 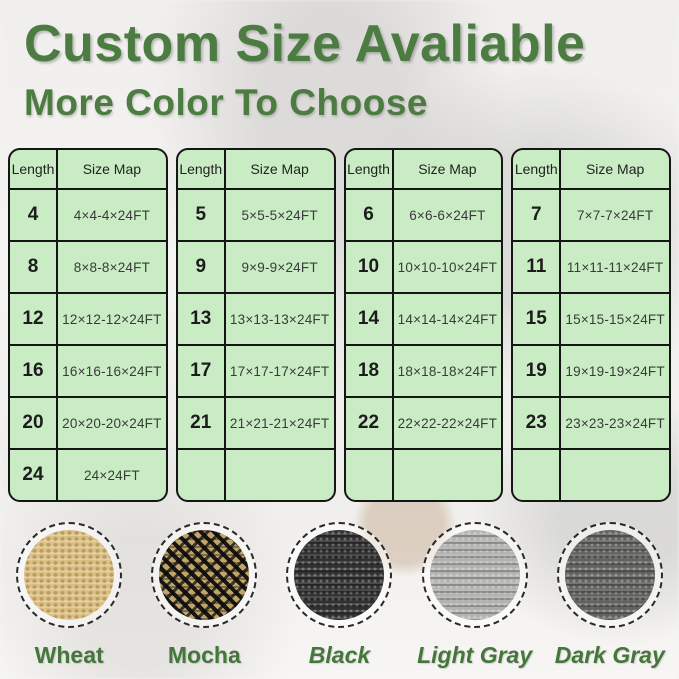 I want to click on color-swatch-mocha: Mocha, so click(x=204, y=595).